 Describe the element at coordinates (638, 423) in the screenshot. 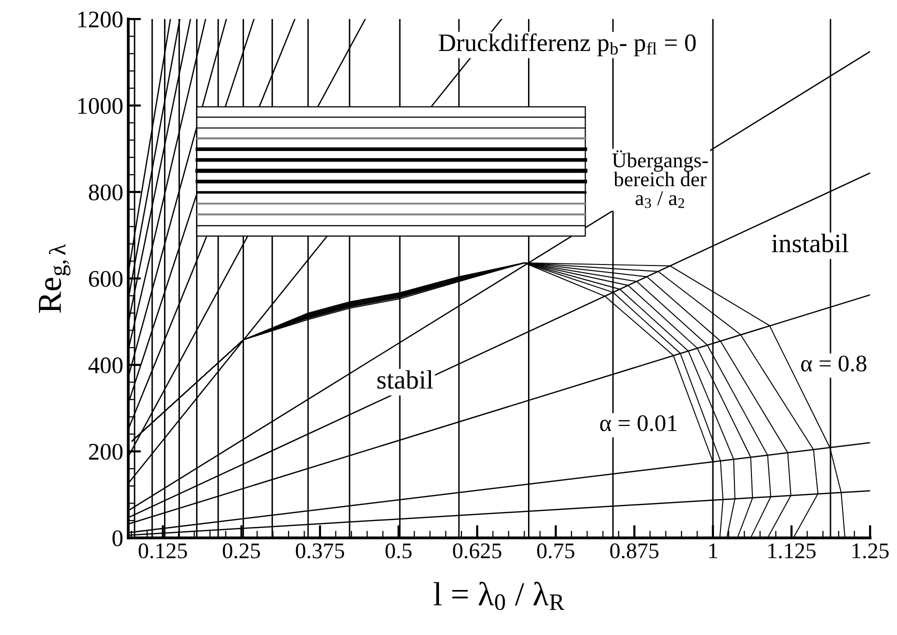

I see `annotation: α = 0.01` at that location.